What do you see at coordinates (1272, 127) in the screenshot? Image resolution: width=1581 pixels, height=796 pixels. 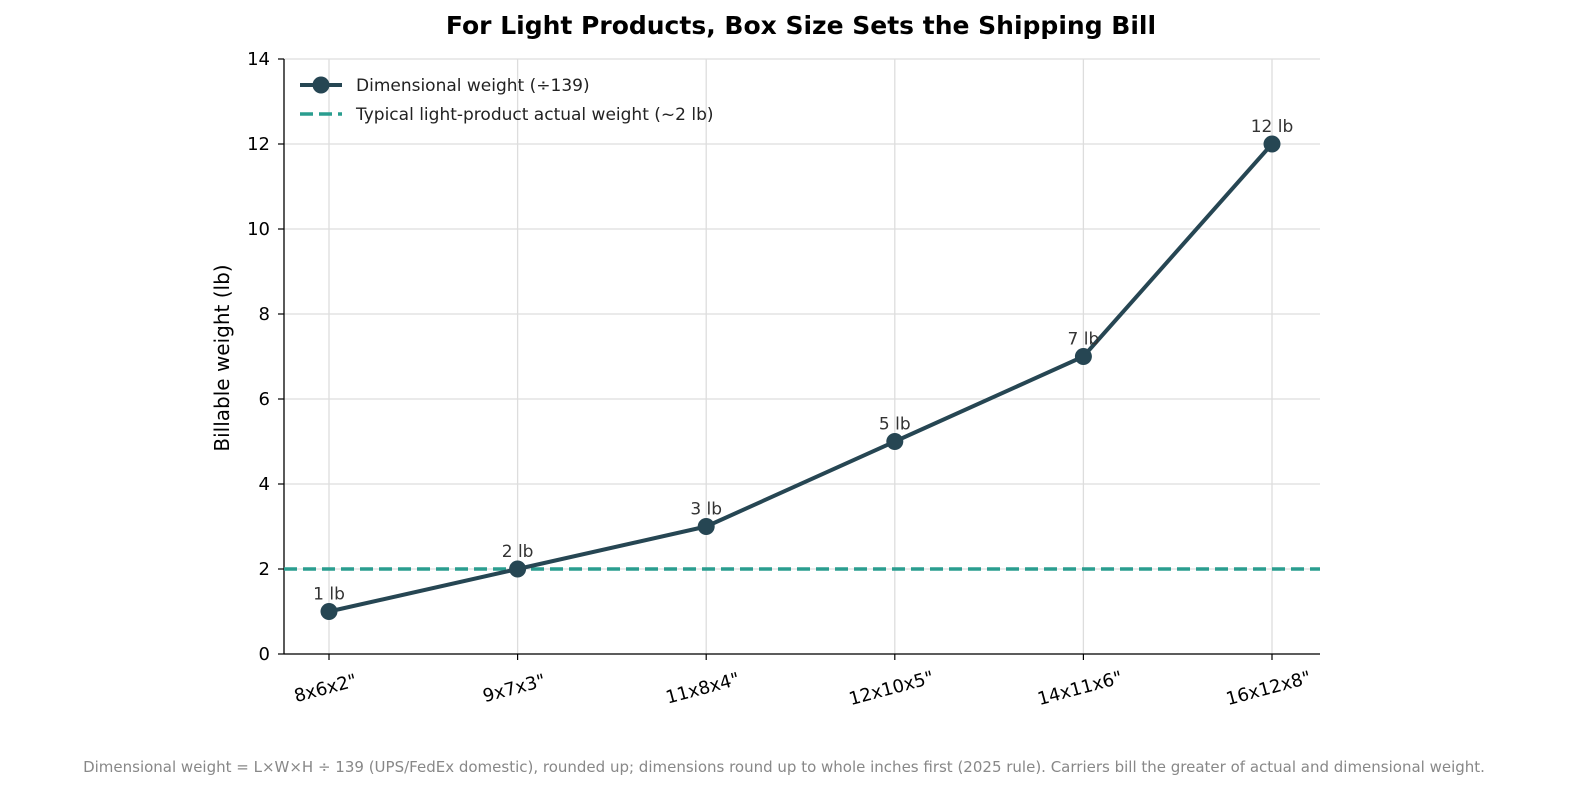 I see `data-label: 12 lb` at bounding box center [1272, 127].